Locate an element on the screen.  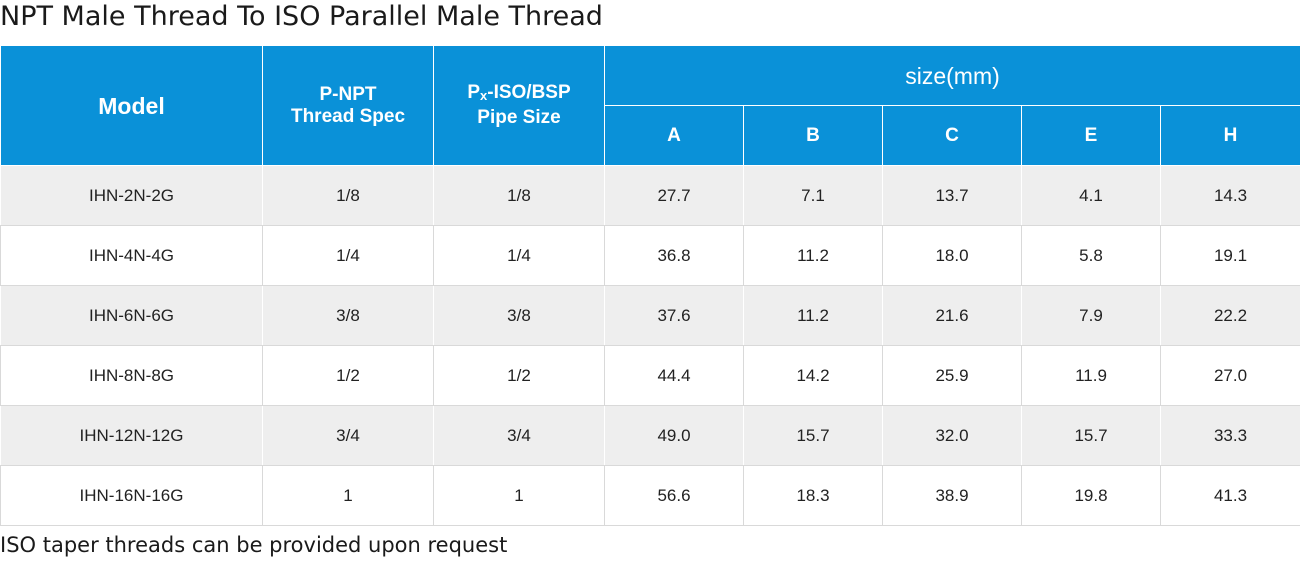
model-cell: IHN-16N-16G is located at coordinates (131, 495).